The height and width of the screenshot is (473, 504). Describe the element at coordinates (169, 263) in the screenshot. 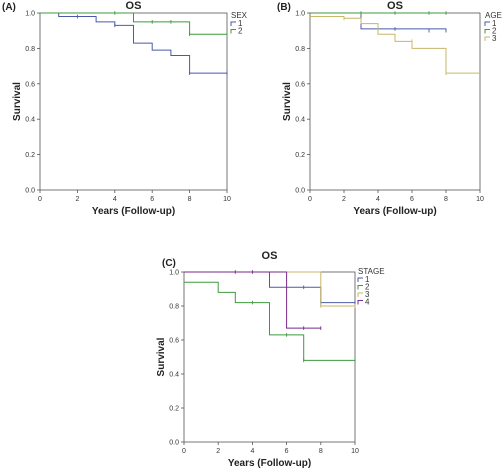

I see `panel-letter: (C)` at that location.